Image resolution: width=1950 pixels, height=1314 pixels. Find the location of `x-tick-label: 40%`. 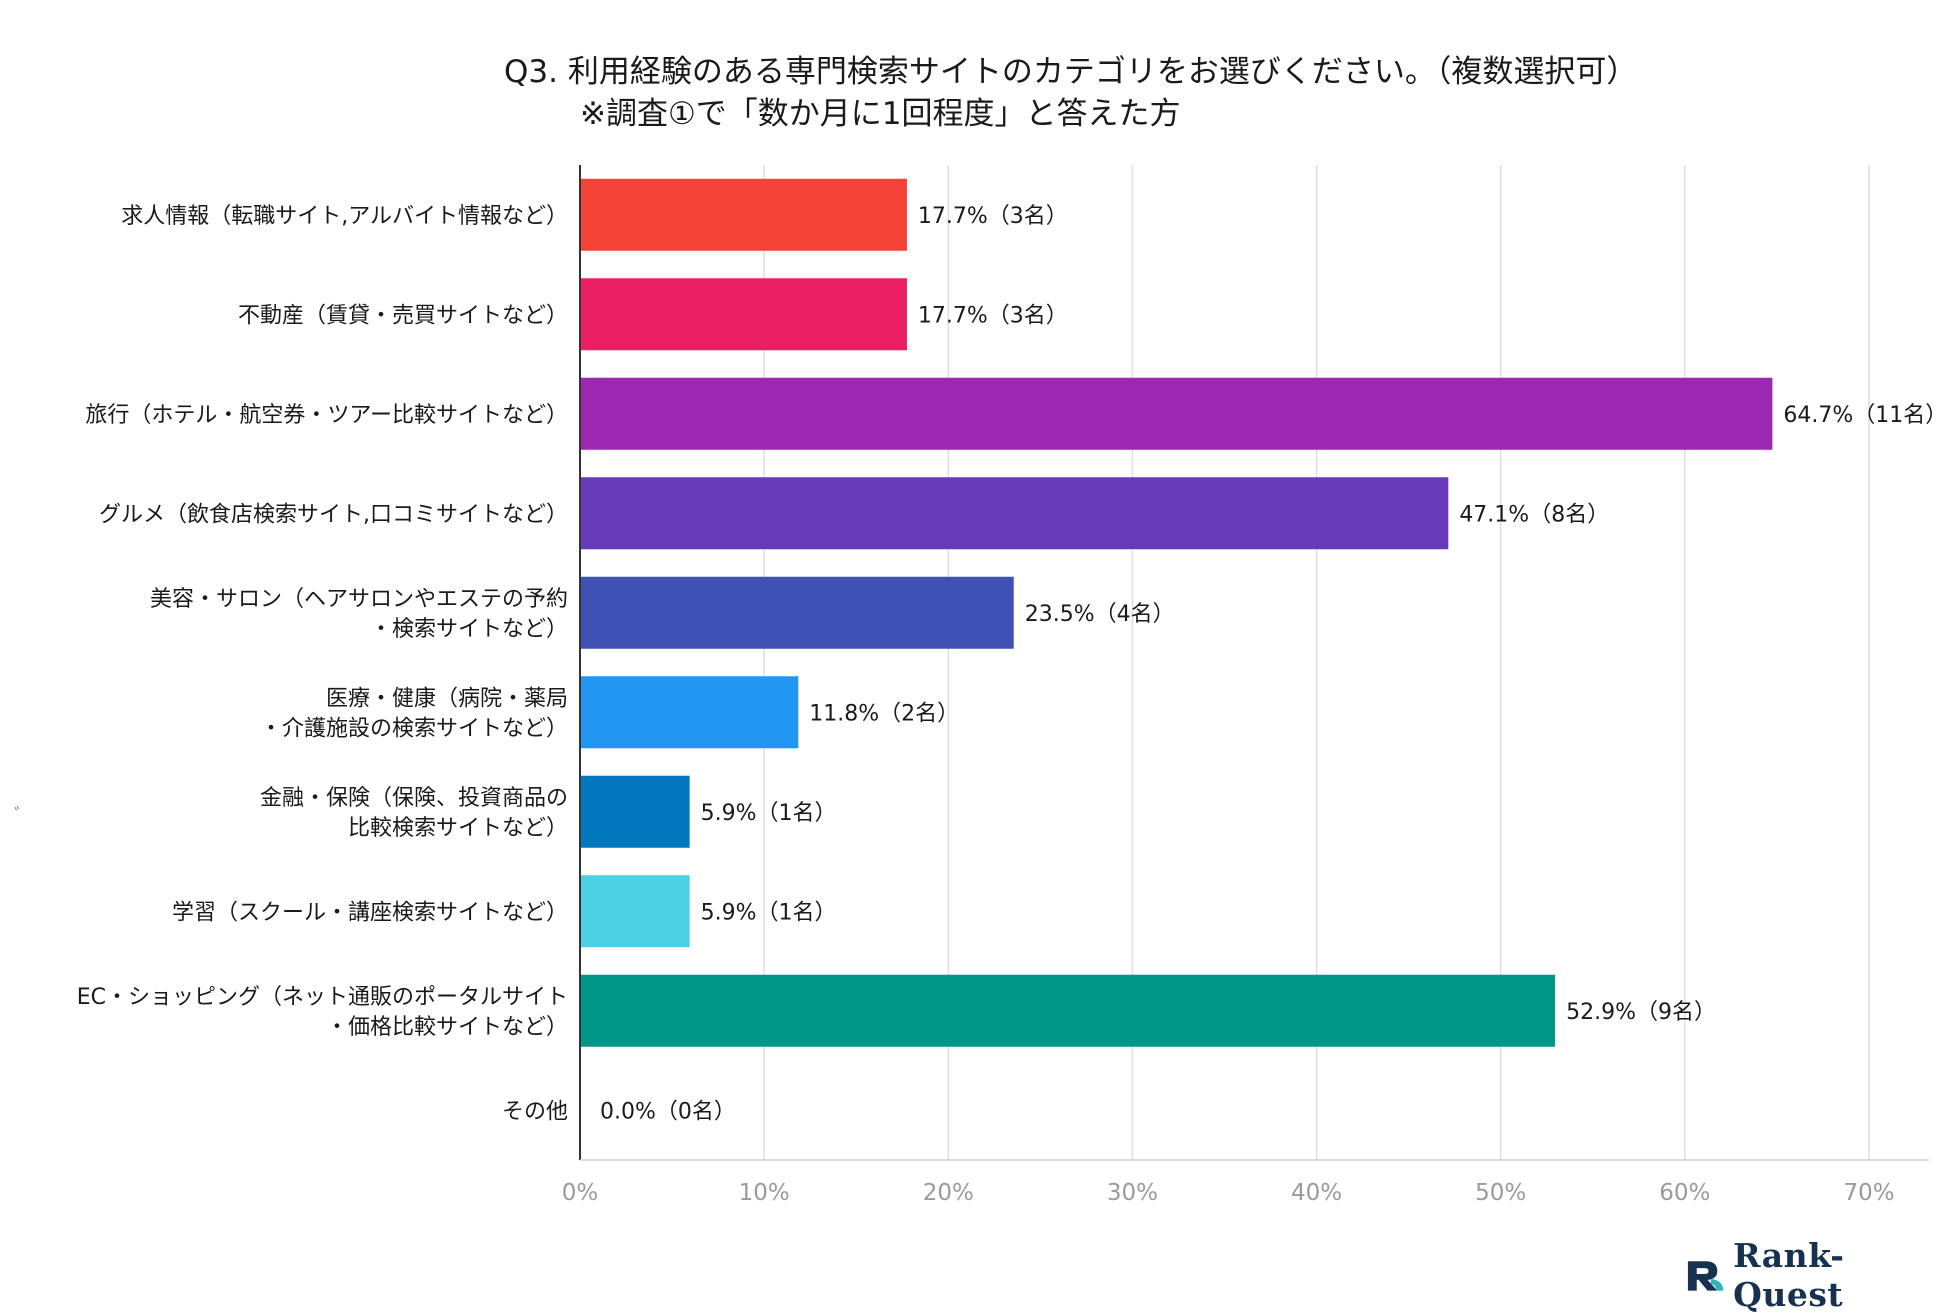

x-tick-label: 40% is located at coordinates (1316, 1193).